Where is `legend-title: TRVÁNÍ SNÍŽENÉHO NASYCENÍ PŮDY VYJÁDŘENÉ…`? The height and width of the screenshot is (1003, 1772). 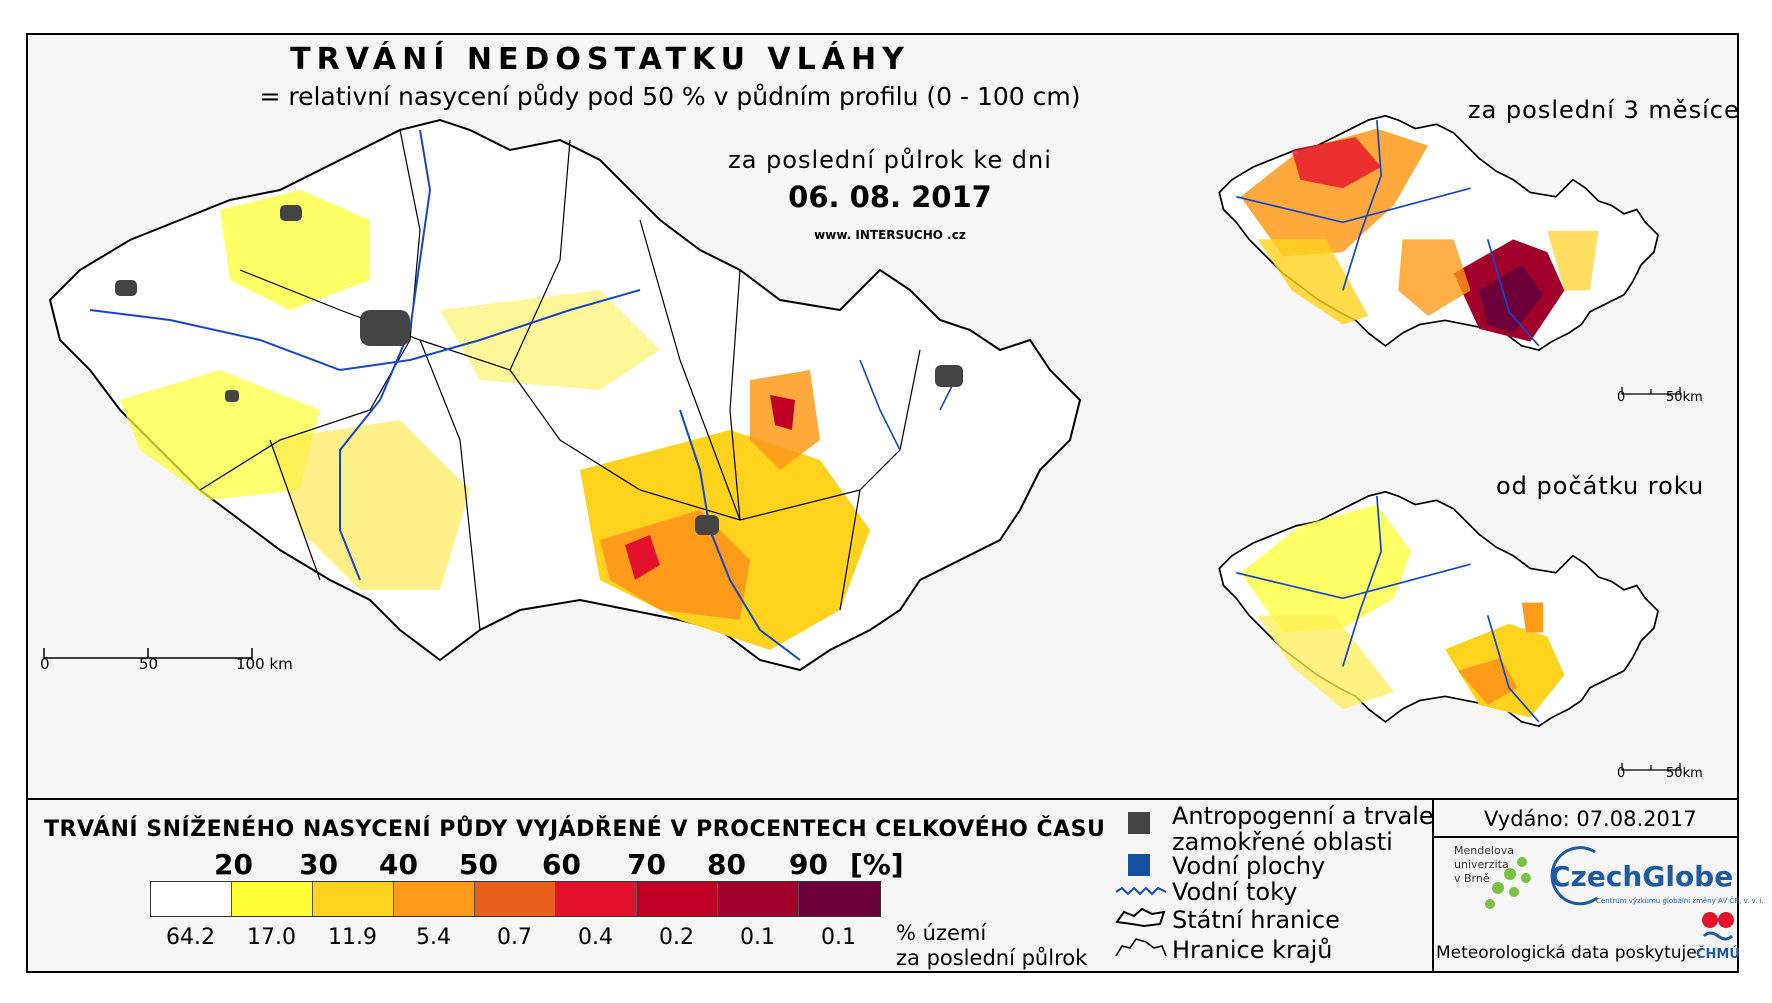 legend-title: TRVÁNÍ SNÍŽENÉHO NASYCENÍ PŮDY VYJÁDŘENÉ… is located at coordinates (575, 829).